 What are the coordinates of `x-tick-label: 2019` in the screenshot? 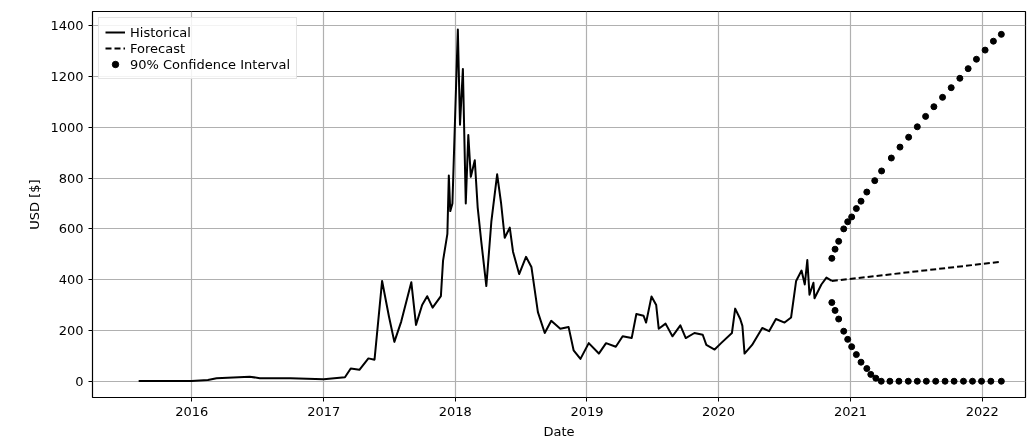 It's located at (587, 411).